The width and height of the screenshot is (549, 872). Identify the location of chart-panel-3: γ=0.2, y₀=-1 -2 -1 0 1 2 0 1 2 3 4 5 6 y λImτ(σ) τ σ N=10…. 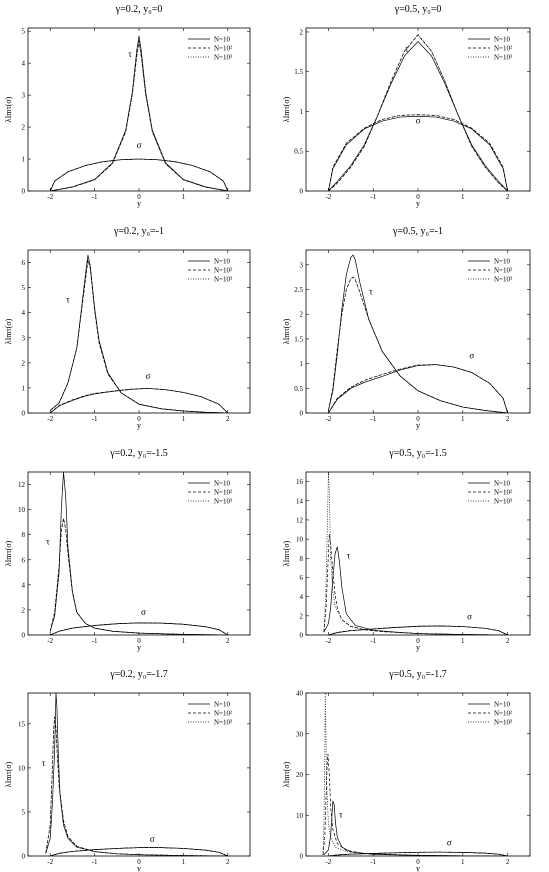
(127, 328).